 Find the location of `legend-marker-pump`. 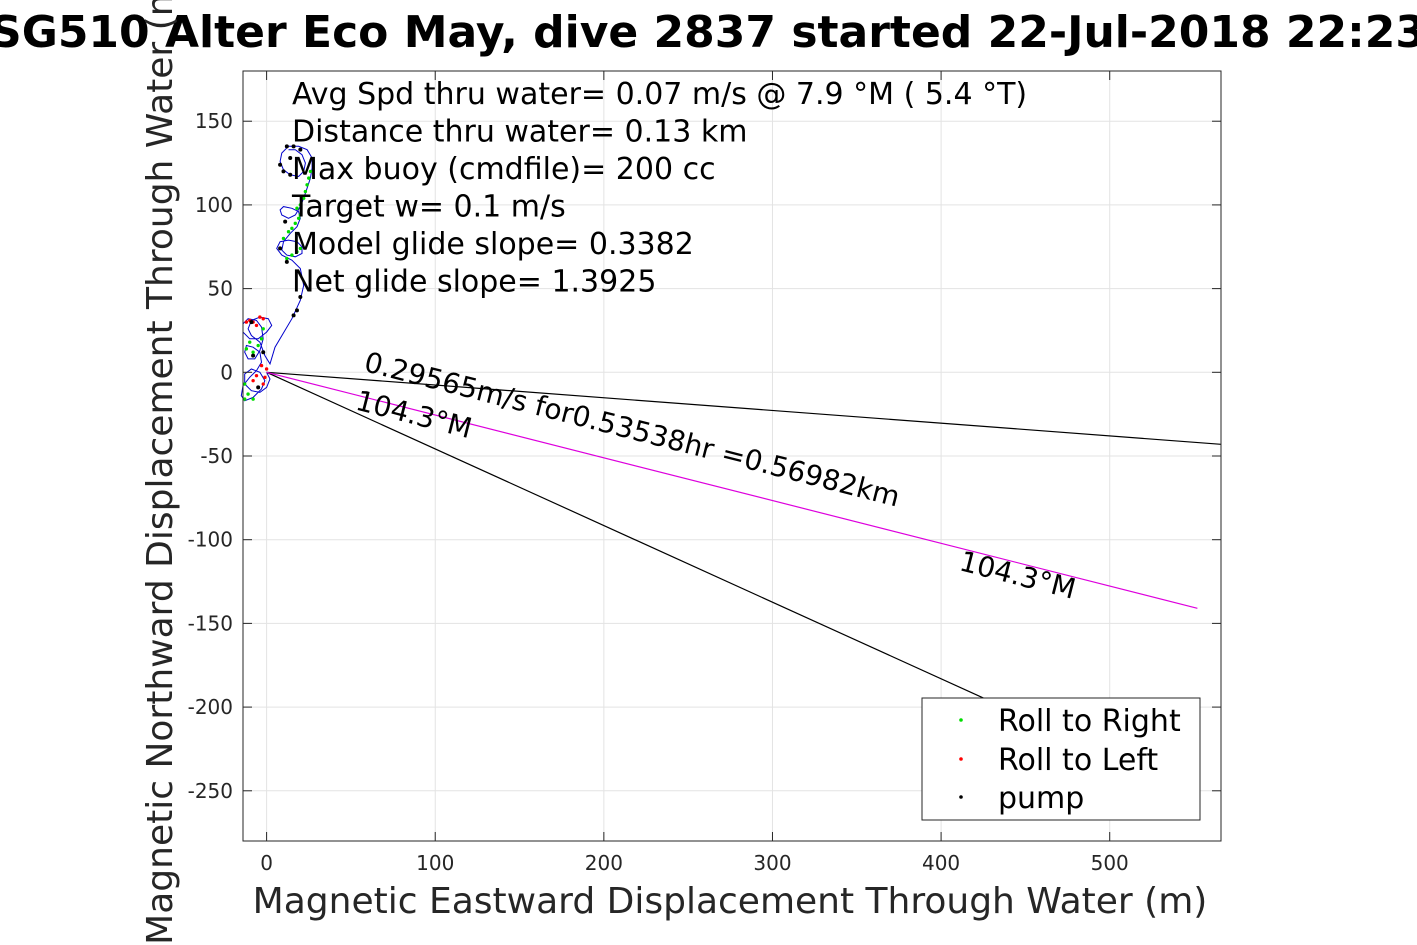

legend-marker-pump is located at coordinates (961, 797).